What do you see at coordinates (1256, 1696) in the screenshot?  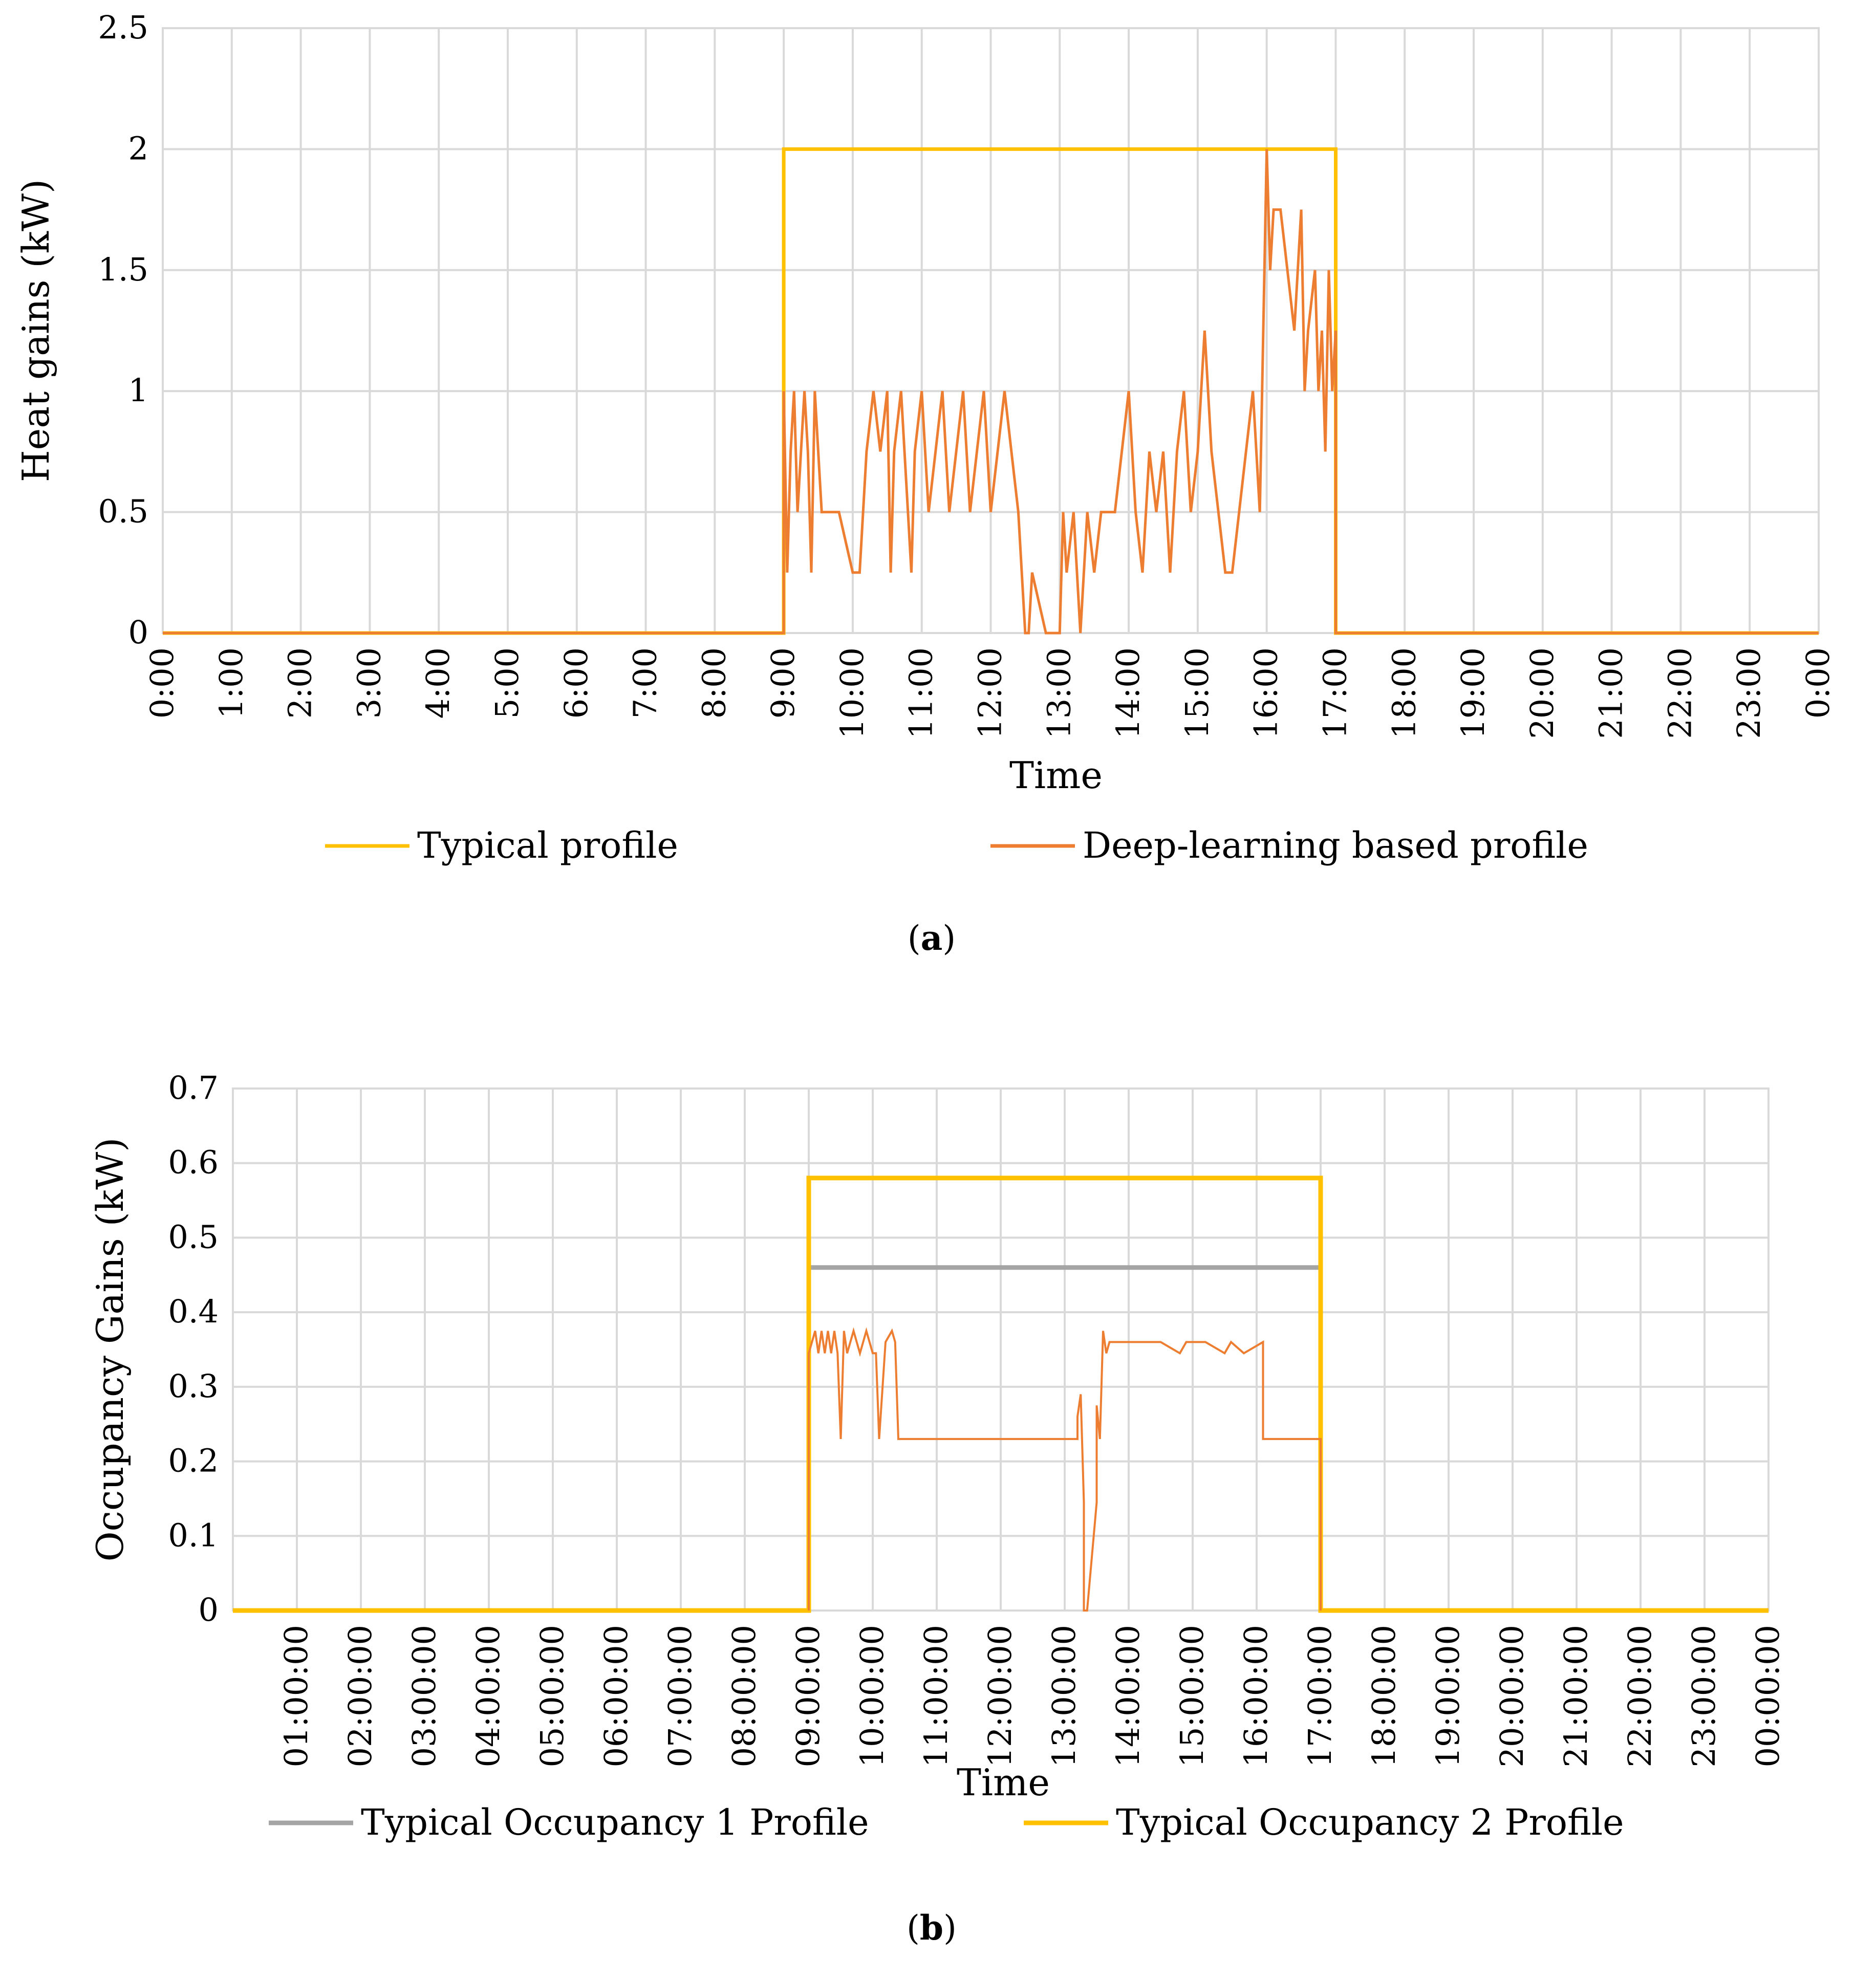 I see `x-tick-label: 16:00:00` at bounding box center [1256, 1696].